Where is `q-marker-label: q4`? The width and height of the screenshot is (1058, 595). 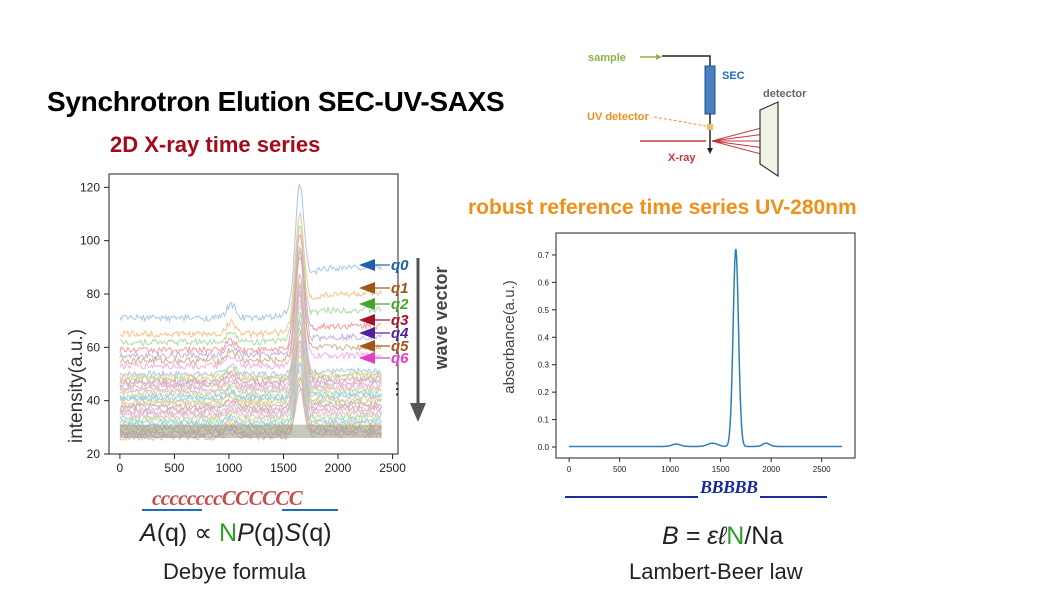
q-marker-label: q4 is located at coordinates (400, 333).